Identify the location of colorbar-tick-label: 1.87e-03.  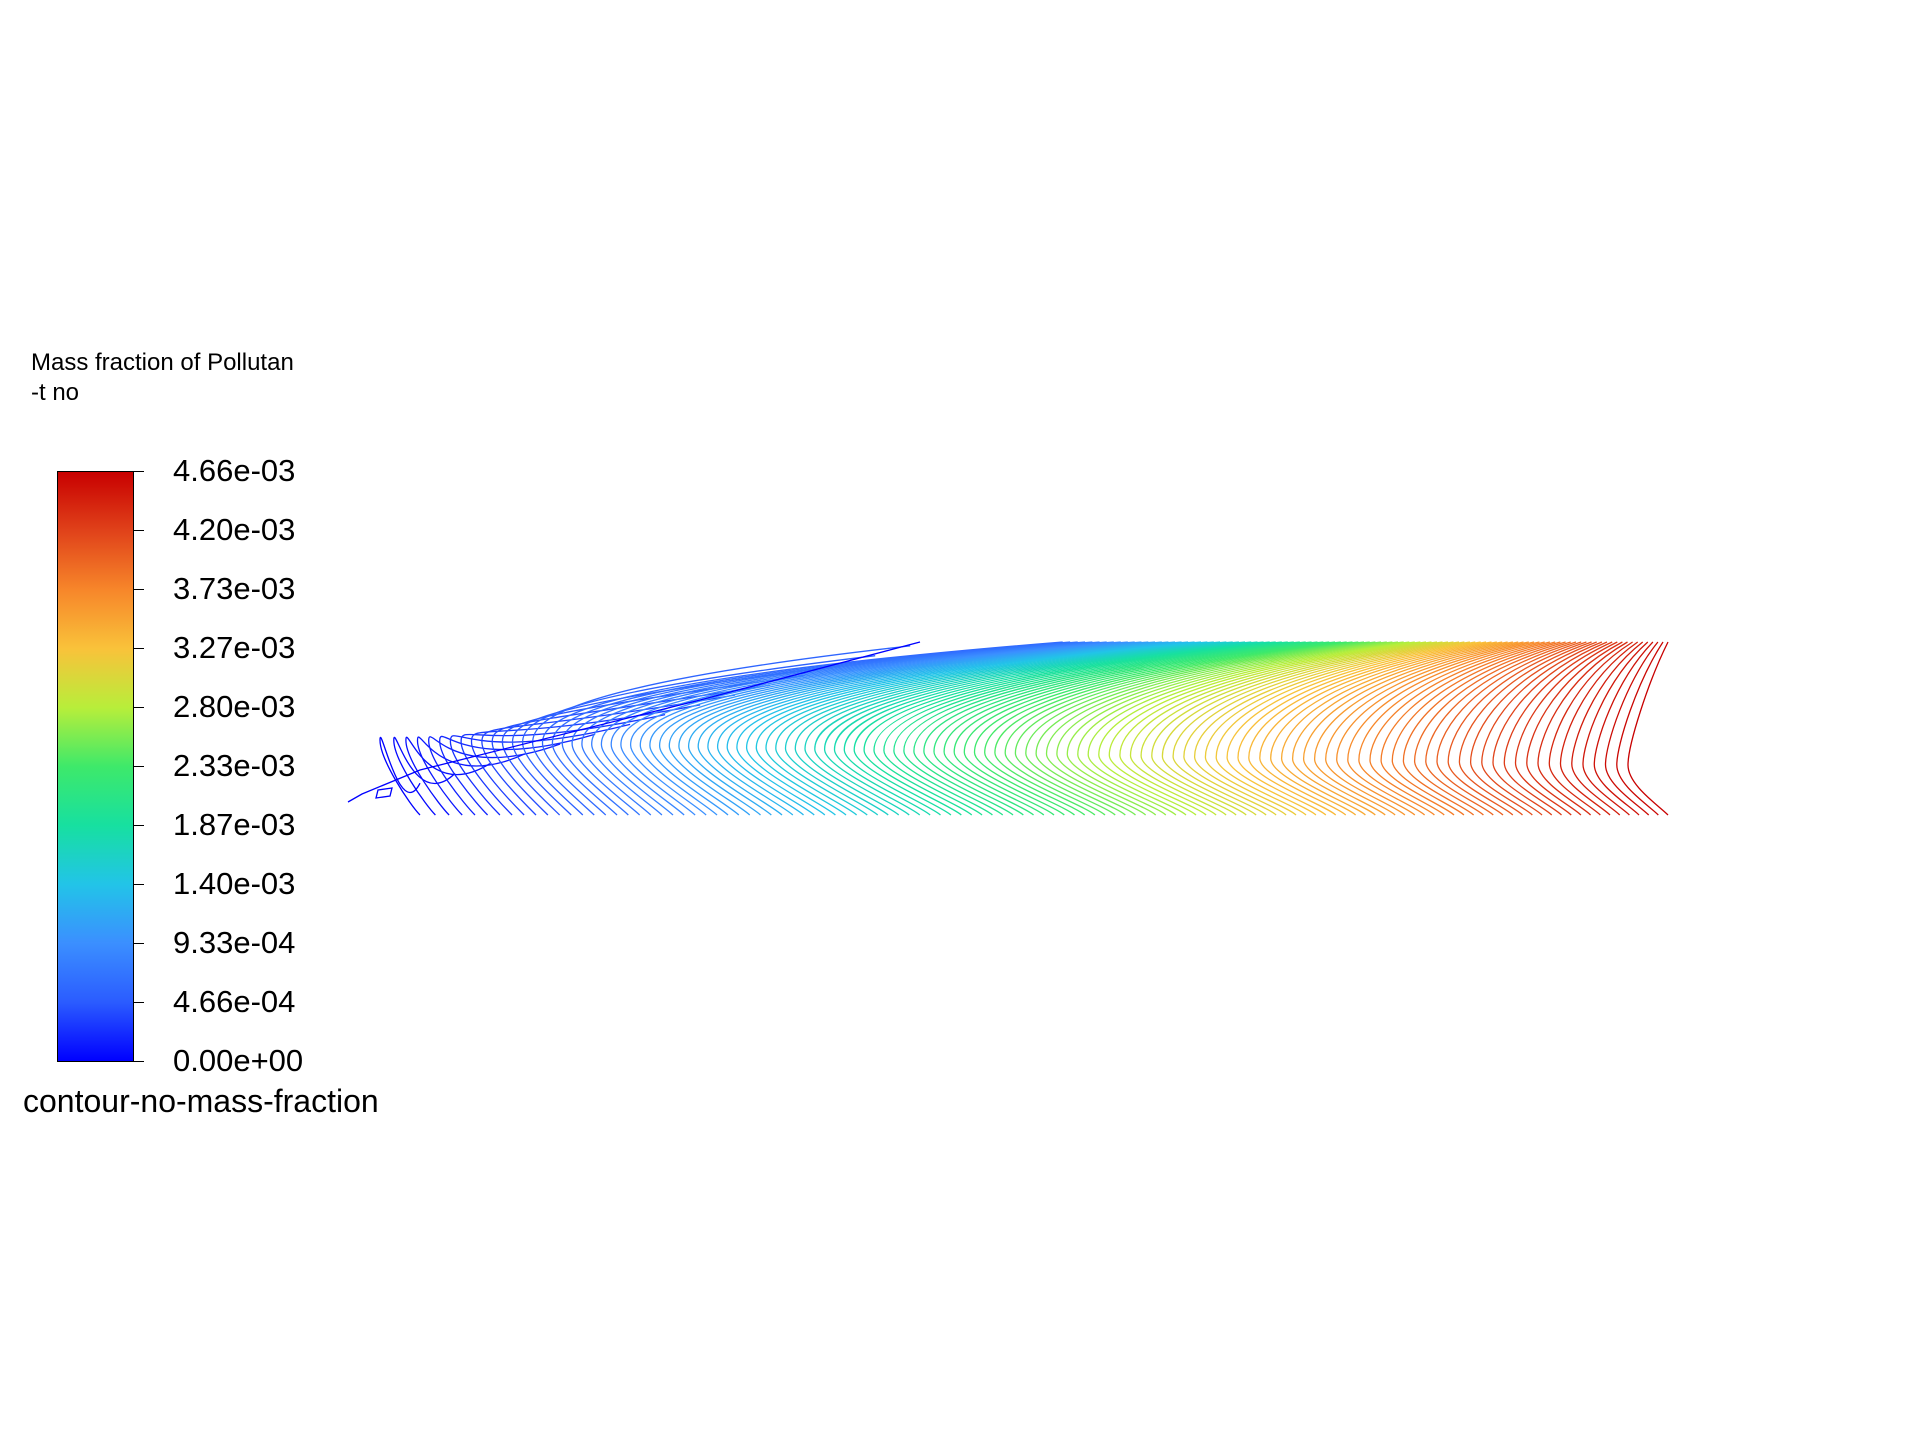
(234, 824).